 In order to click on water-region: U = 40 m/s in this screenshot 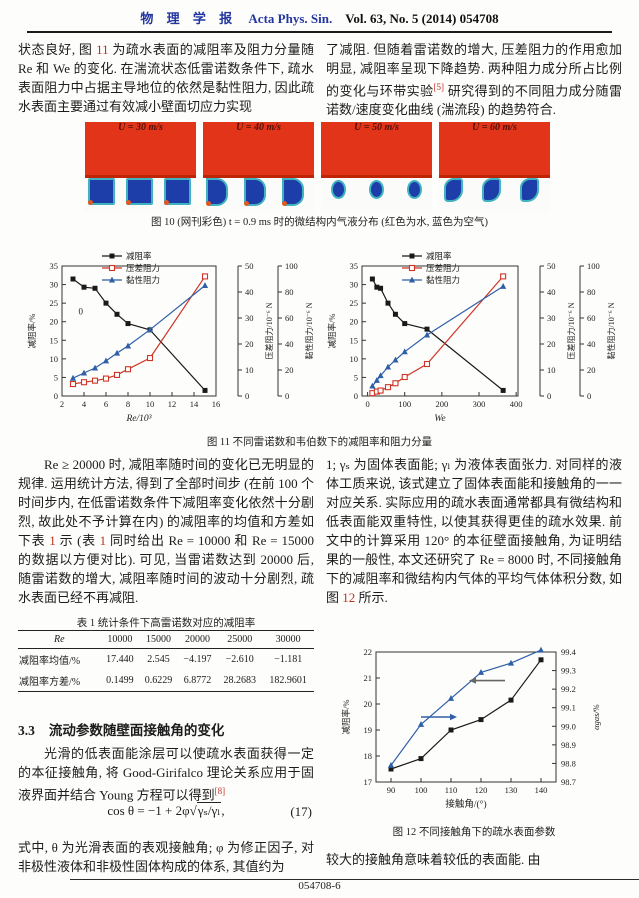, I will do `click(258, 150)`.